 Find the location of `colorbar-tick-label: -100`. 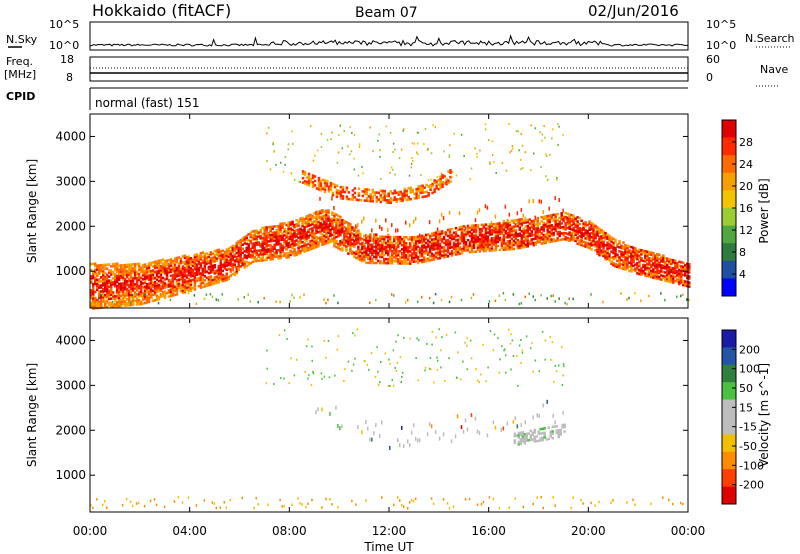

colorbar-tick-label: -100 is located at coordinates (751, 465).